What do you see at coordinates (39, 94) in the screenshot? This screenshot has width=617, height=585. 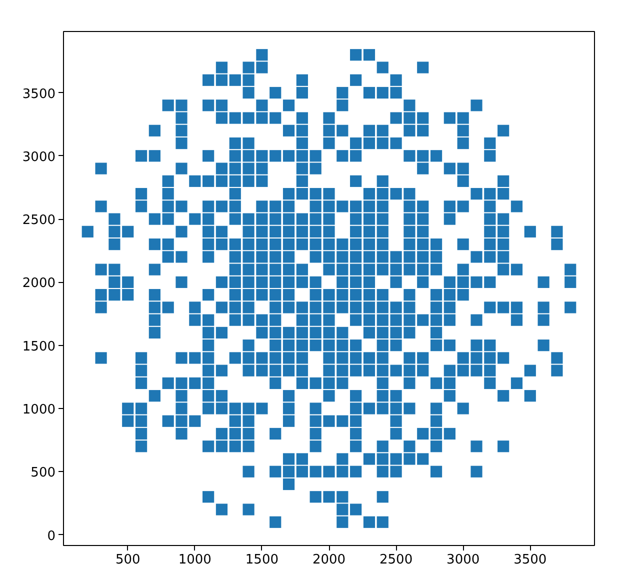 I see `y-tick-label: 3500` at bounding box center [39, 94].